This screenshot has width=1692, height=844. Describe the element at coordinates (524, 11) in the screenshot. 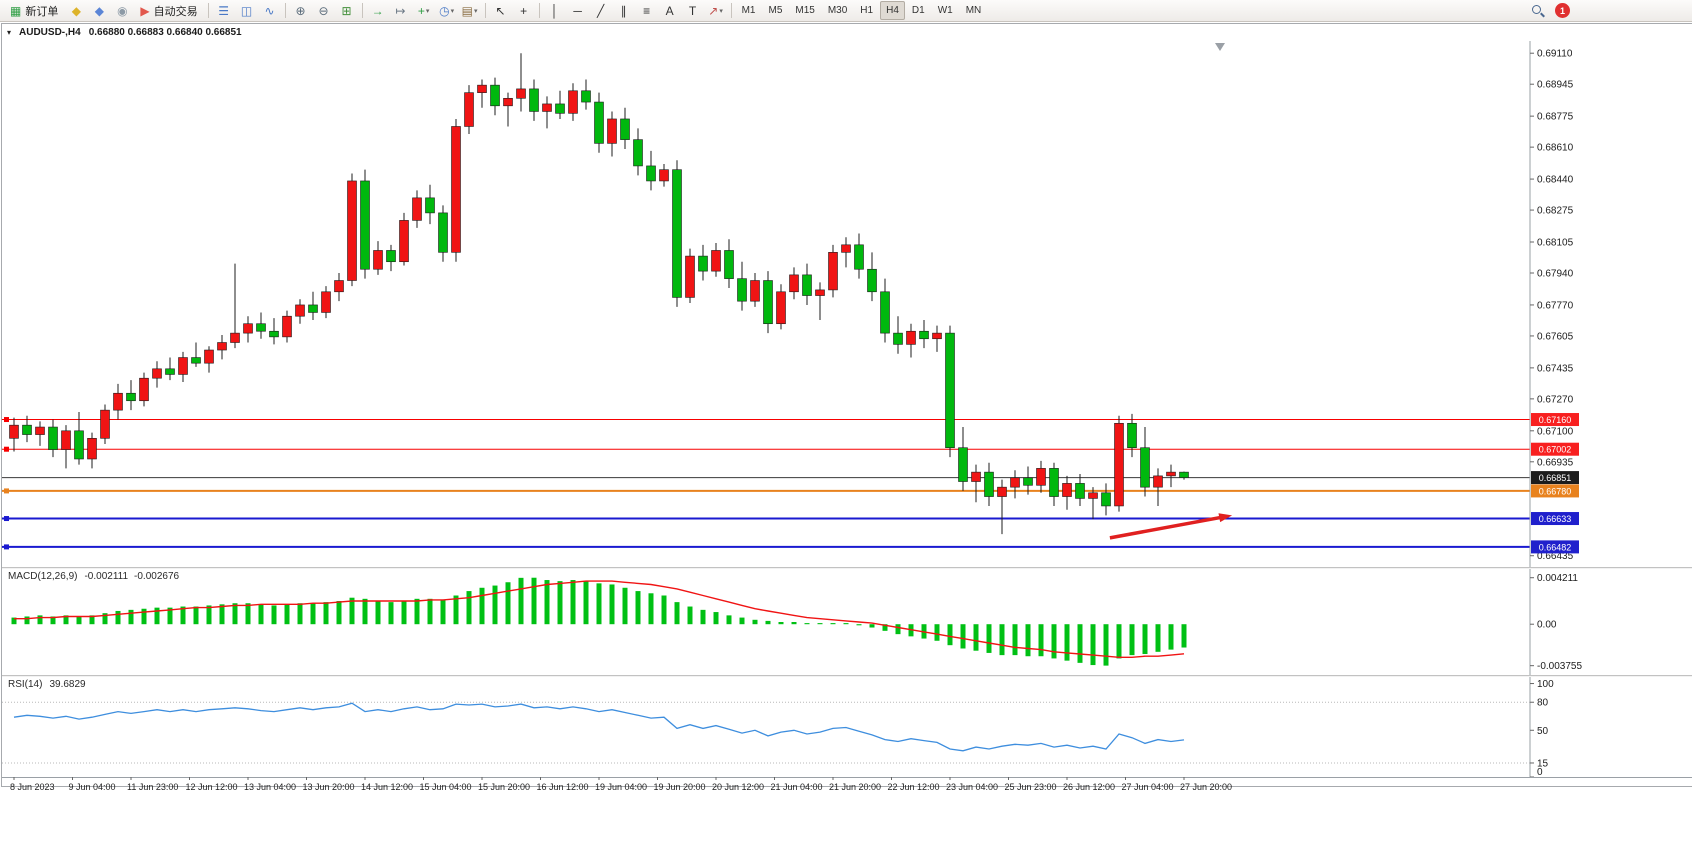

I see `crosshair-icon: +` at that location.